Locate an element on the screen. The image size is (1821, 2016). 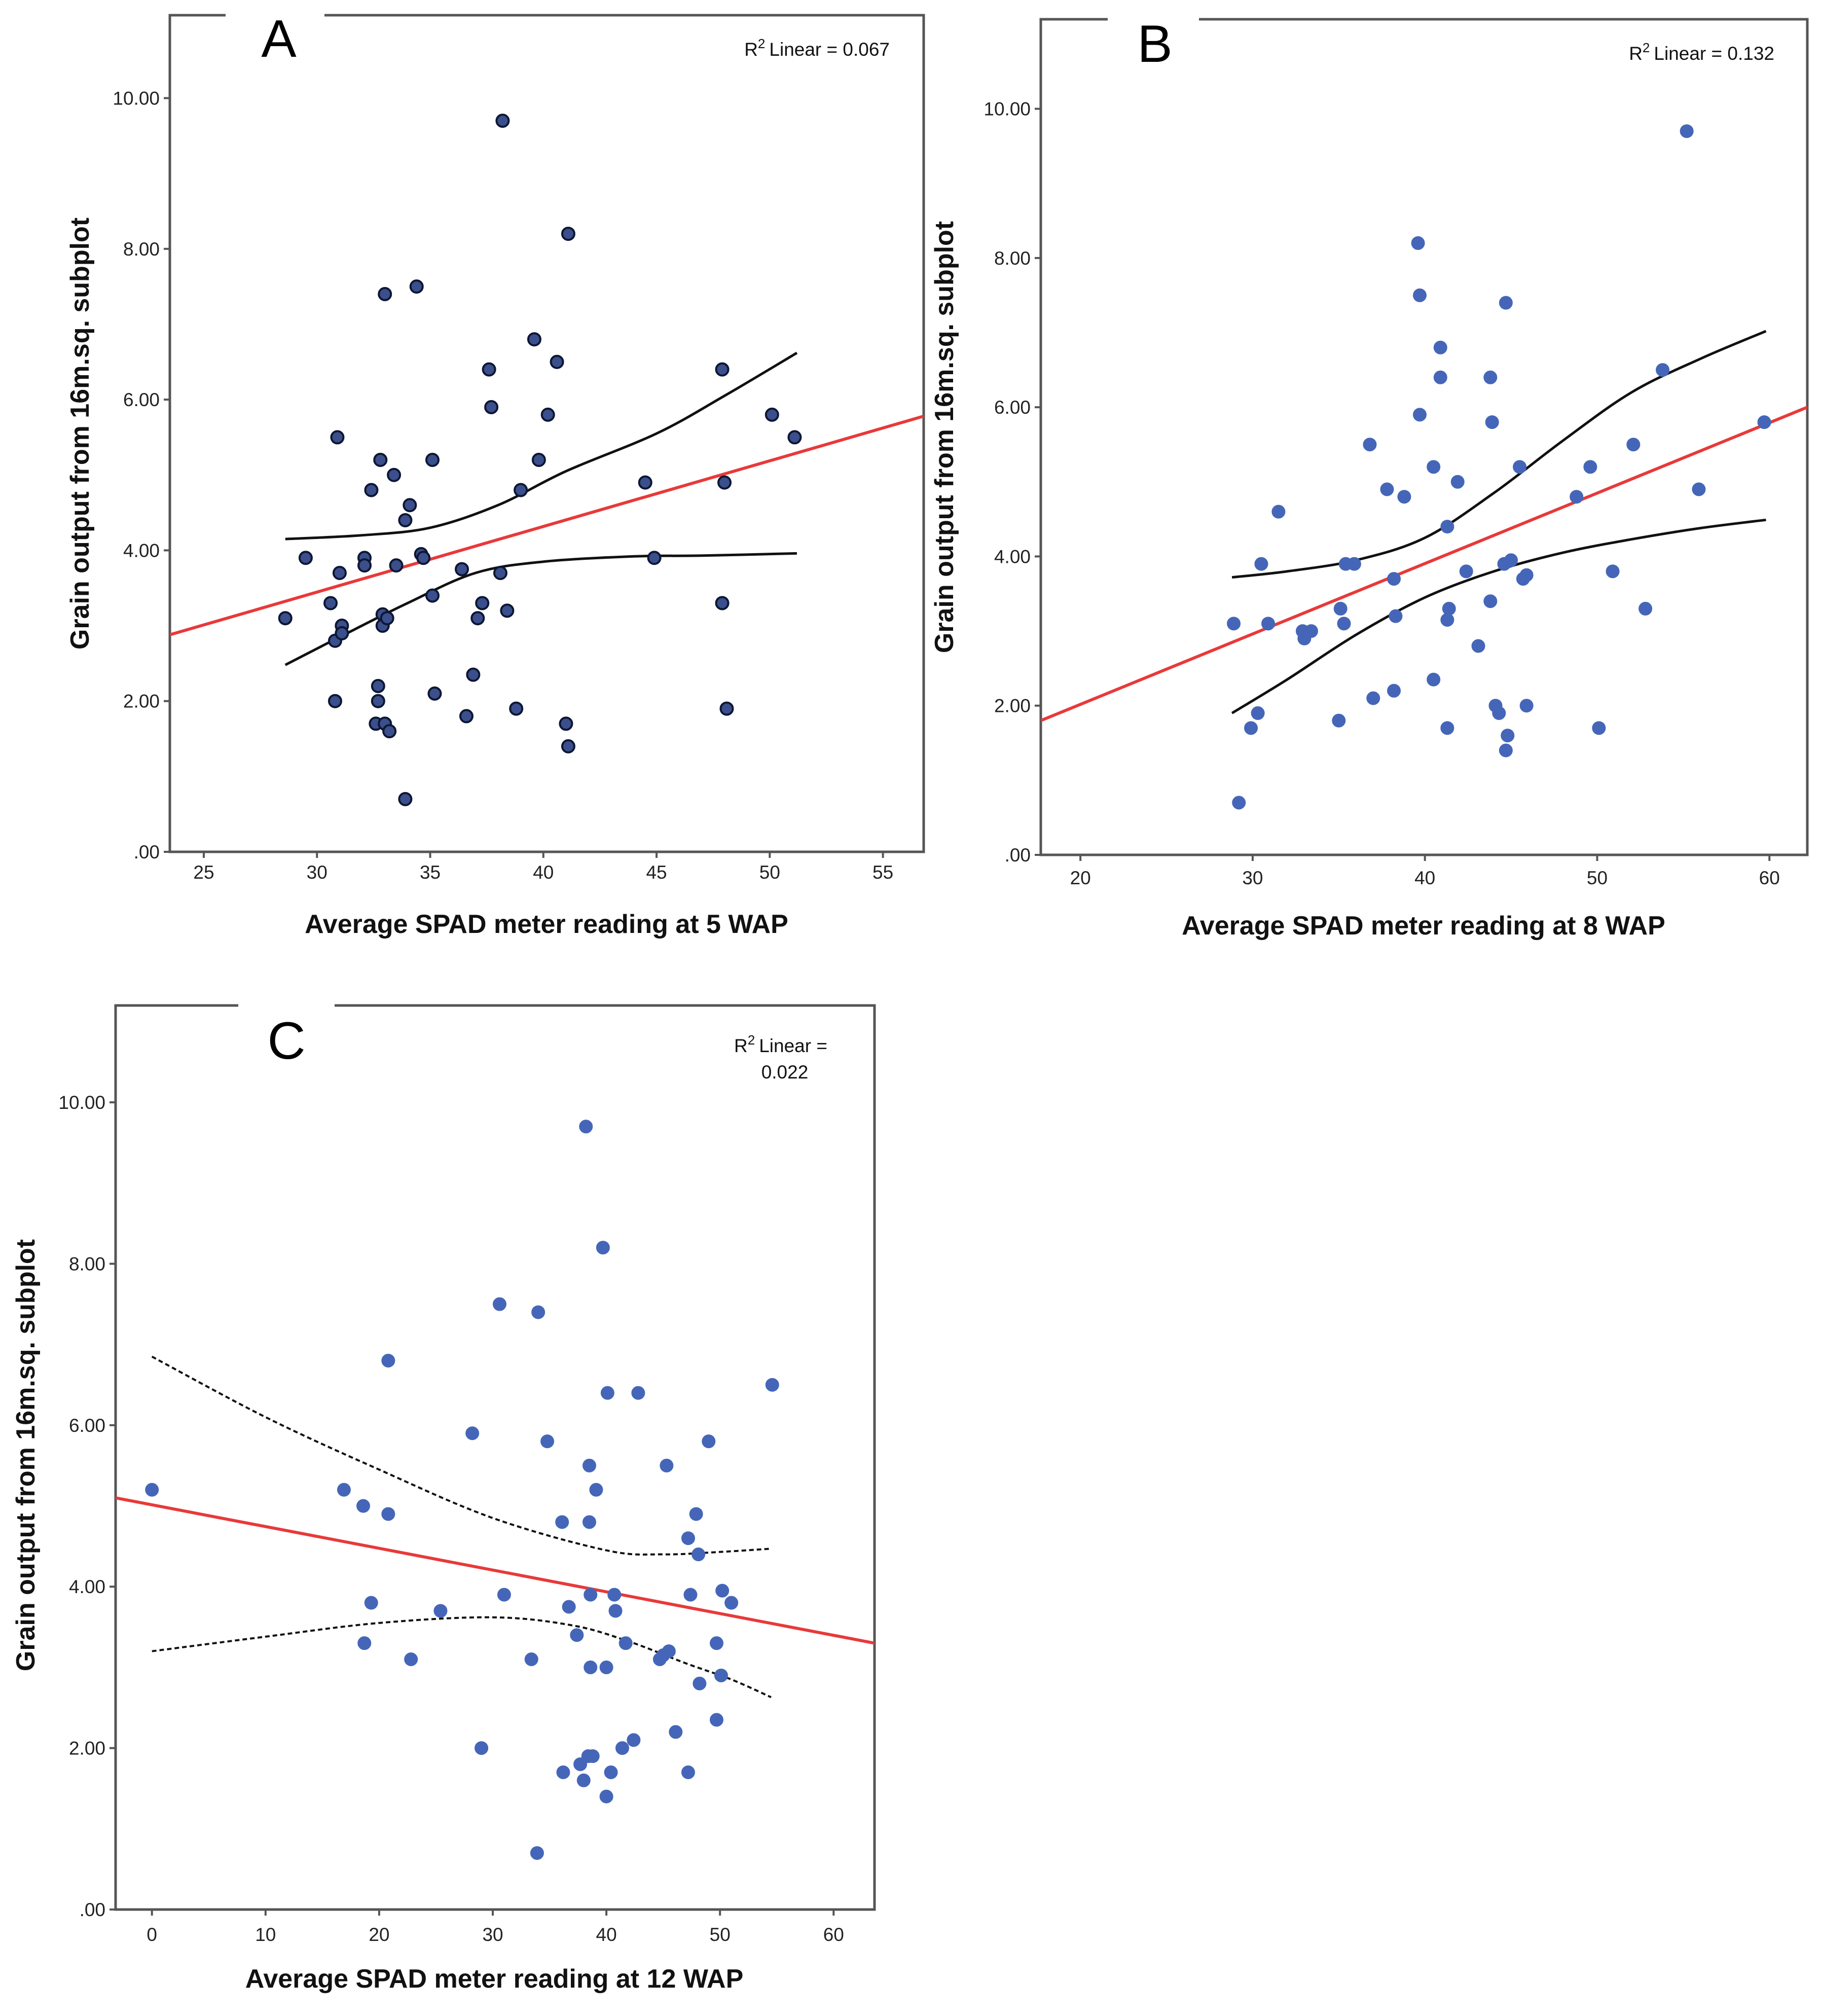
x-tick-label: 45 is located at coordinates (657, 872).